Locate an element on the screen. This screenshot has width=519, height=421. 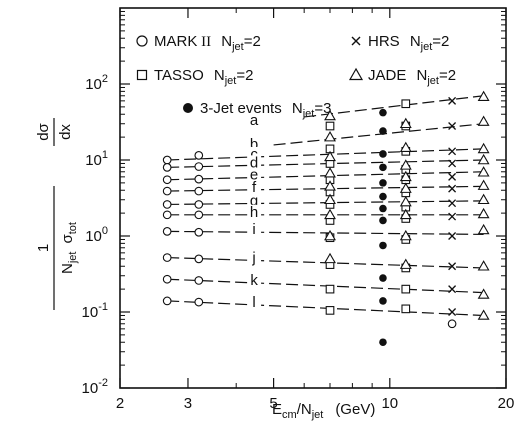
y-tick-exponent: 2 is located at coordinates (105, 79).